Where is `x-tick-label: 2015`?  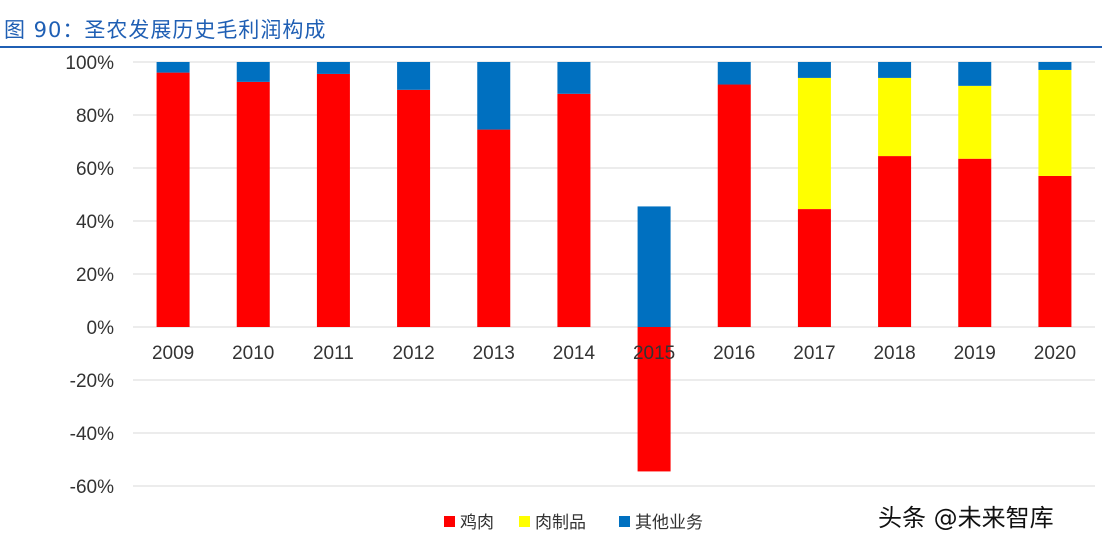
x-tick-label: 2015 is located at coordinates (654, 353).